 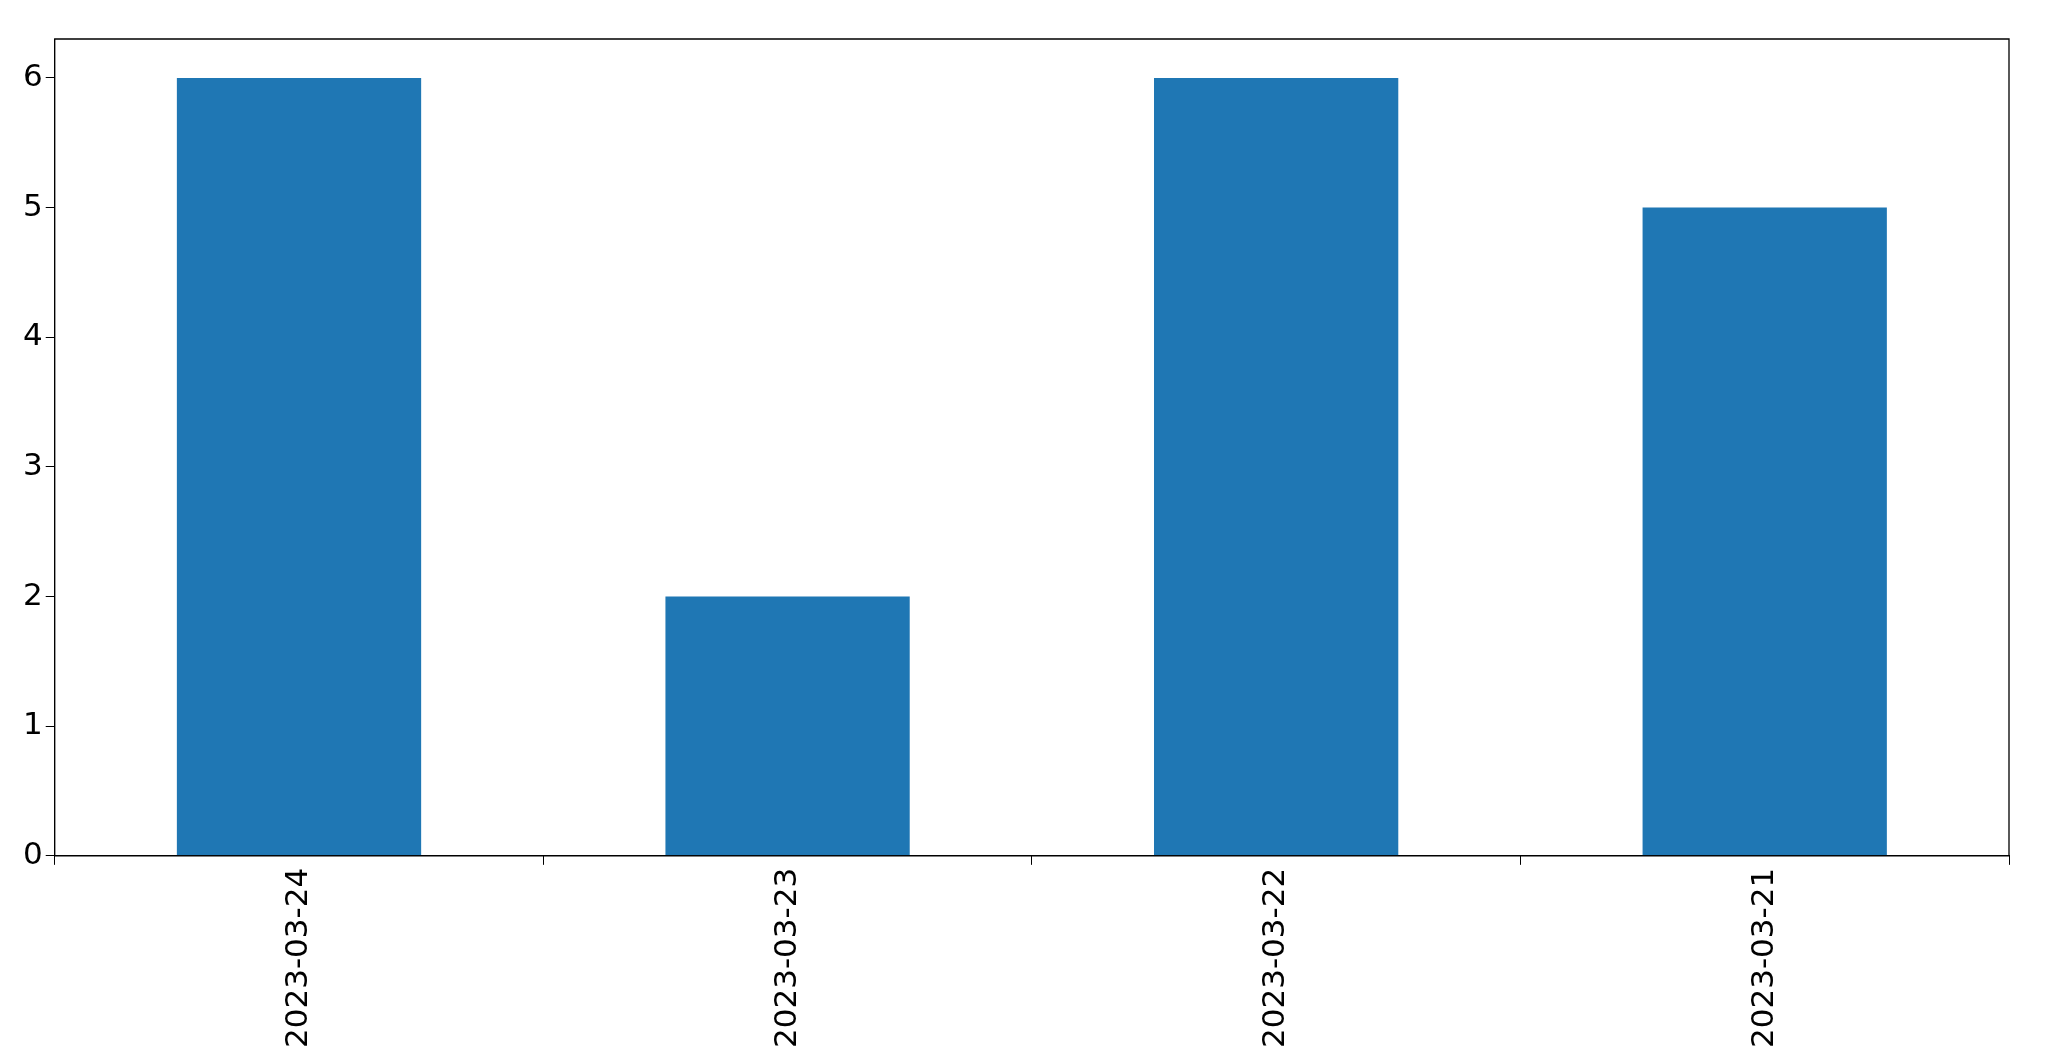 What do you see at coordinates (32, 593) in the screenshot?
I see `y-tick-label: 2` at bounding box center [32, 593].